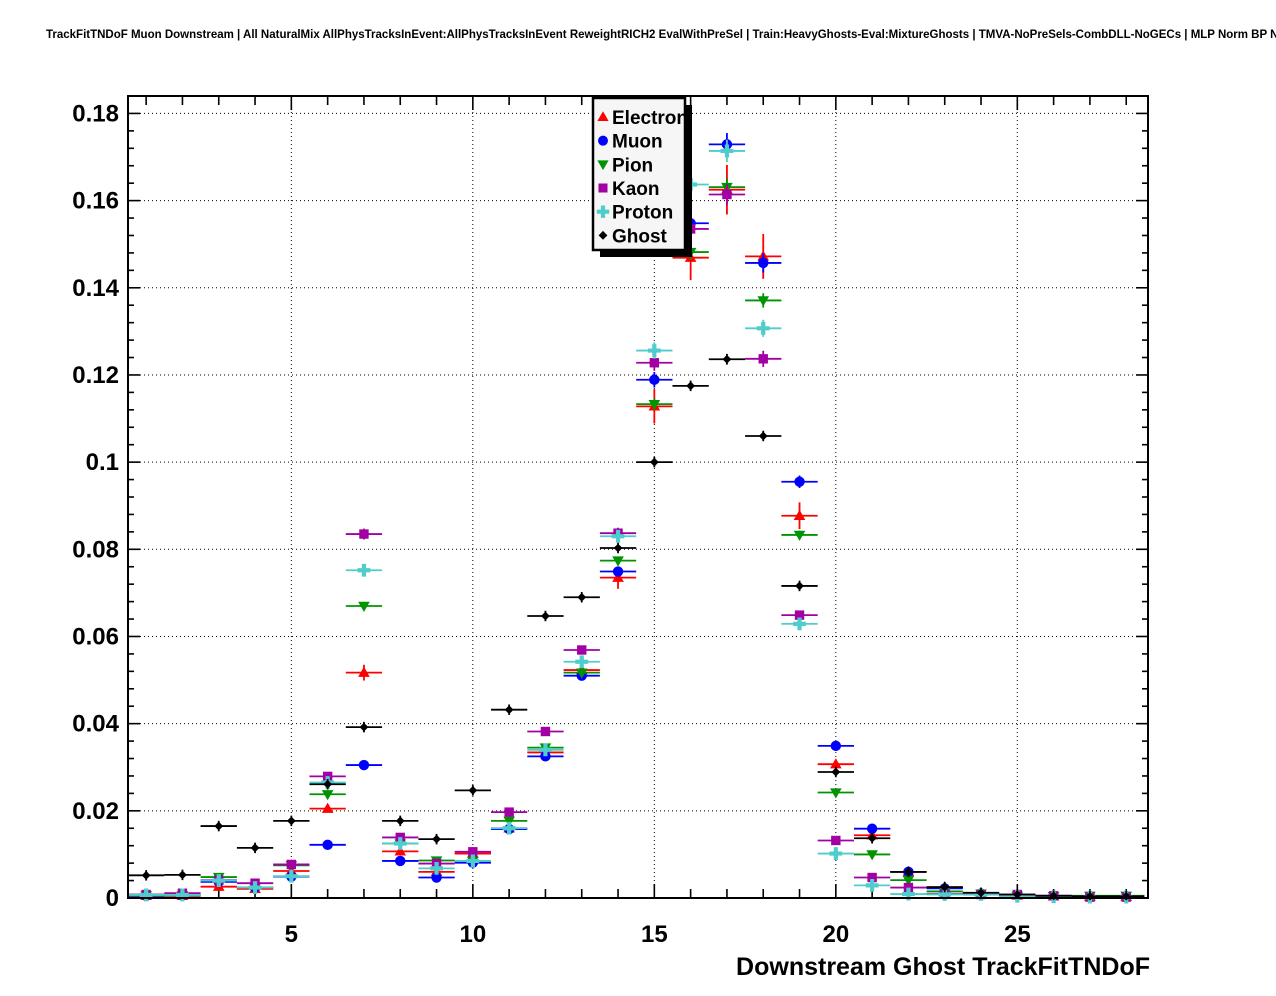 The height and width of the screenshot is (996, 1276). What do you see at coordinates (637, 142) in the screenshot?
I see `legend-label-muon: Muon` at bounding box center [637, 142].